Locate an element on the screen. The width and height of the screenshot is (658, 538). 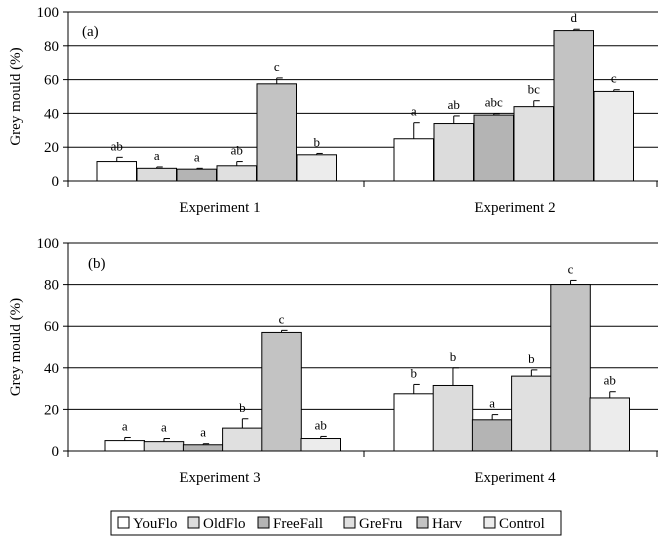
legend-label: Harv is located at coordinates (447, 524).